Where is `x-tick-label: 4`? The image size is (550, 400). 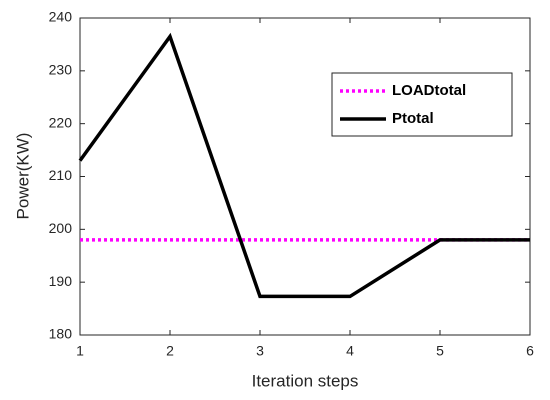 x-tick-label: 4 is located at coordinates (350, 351).